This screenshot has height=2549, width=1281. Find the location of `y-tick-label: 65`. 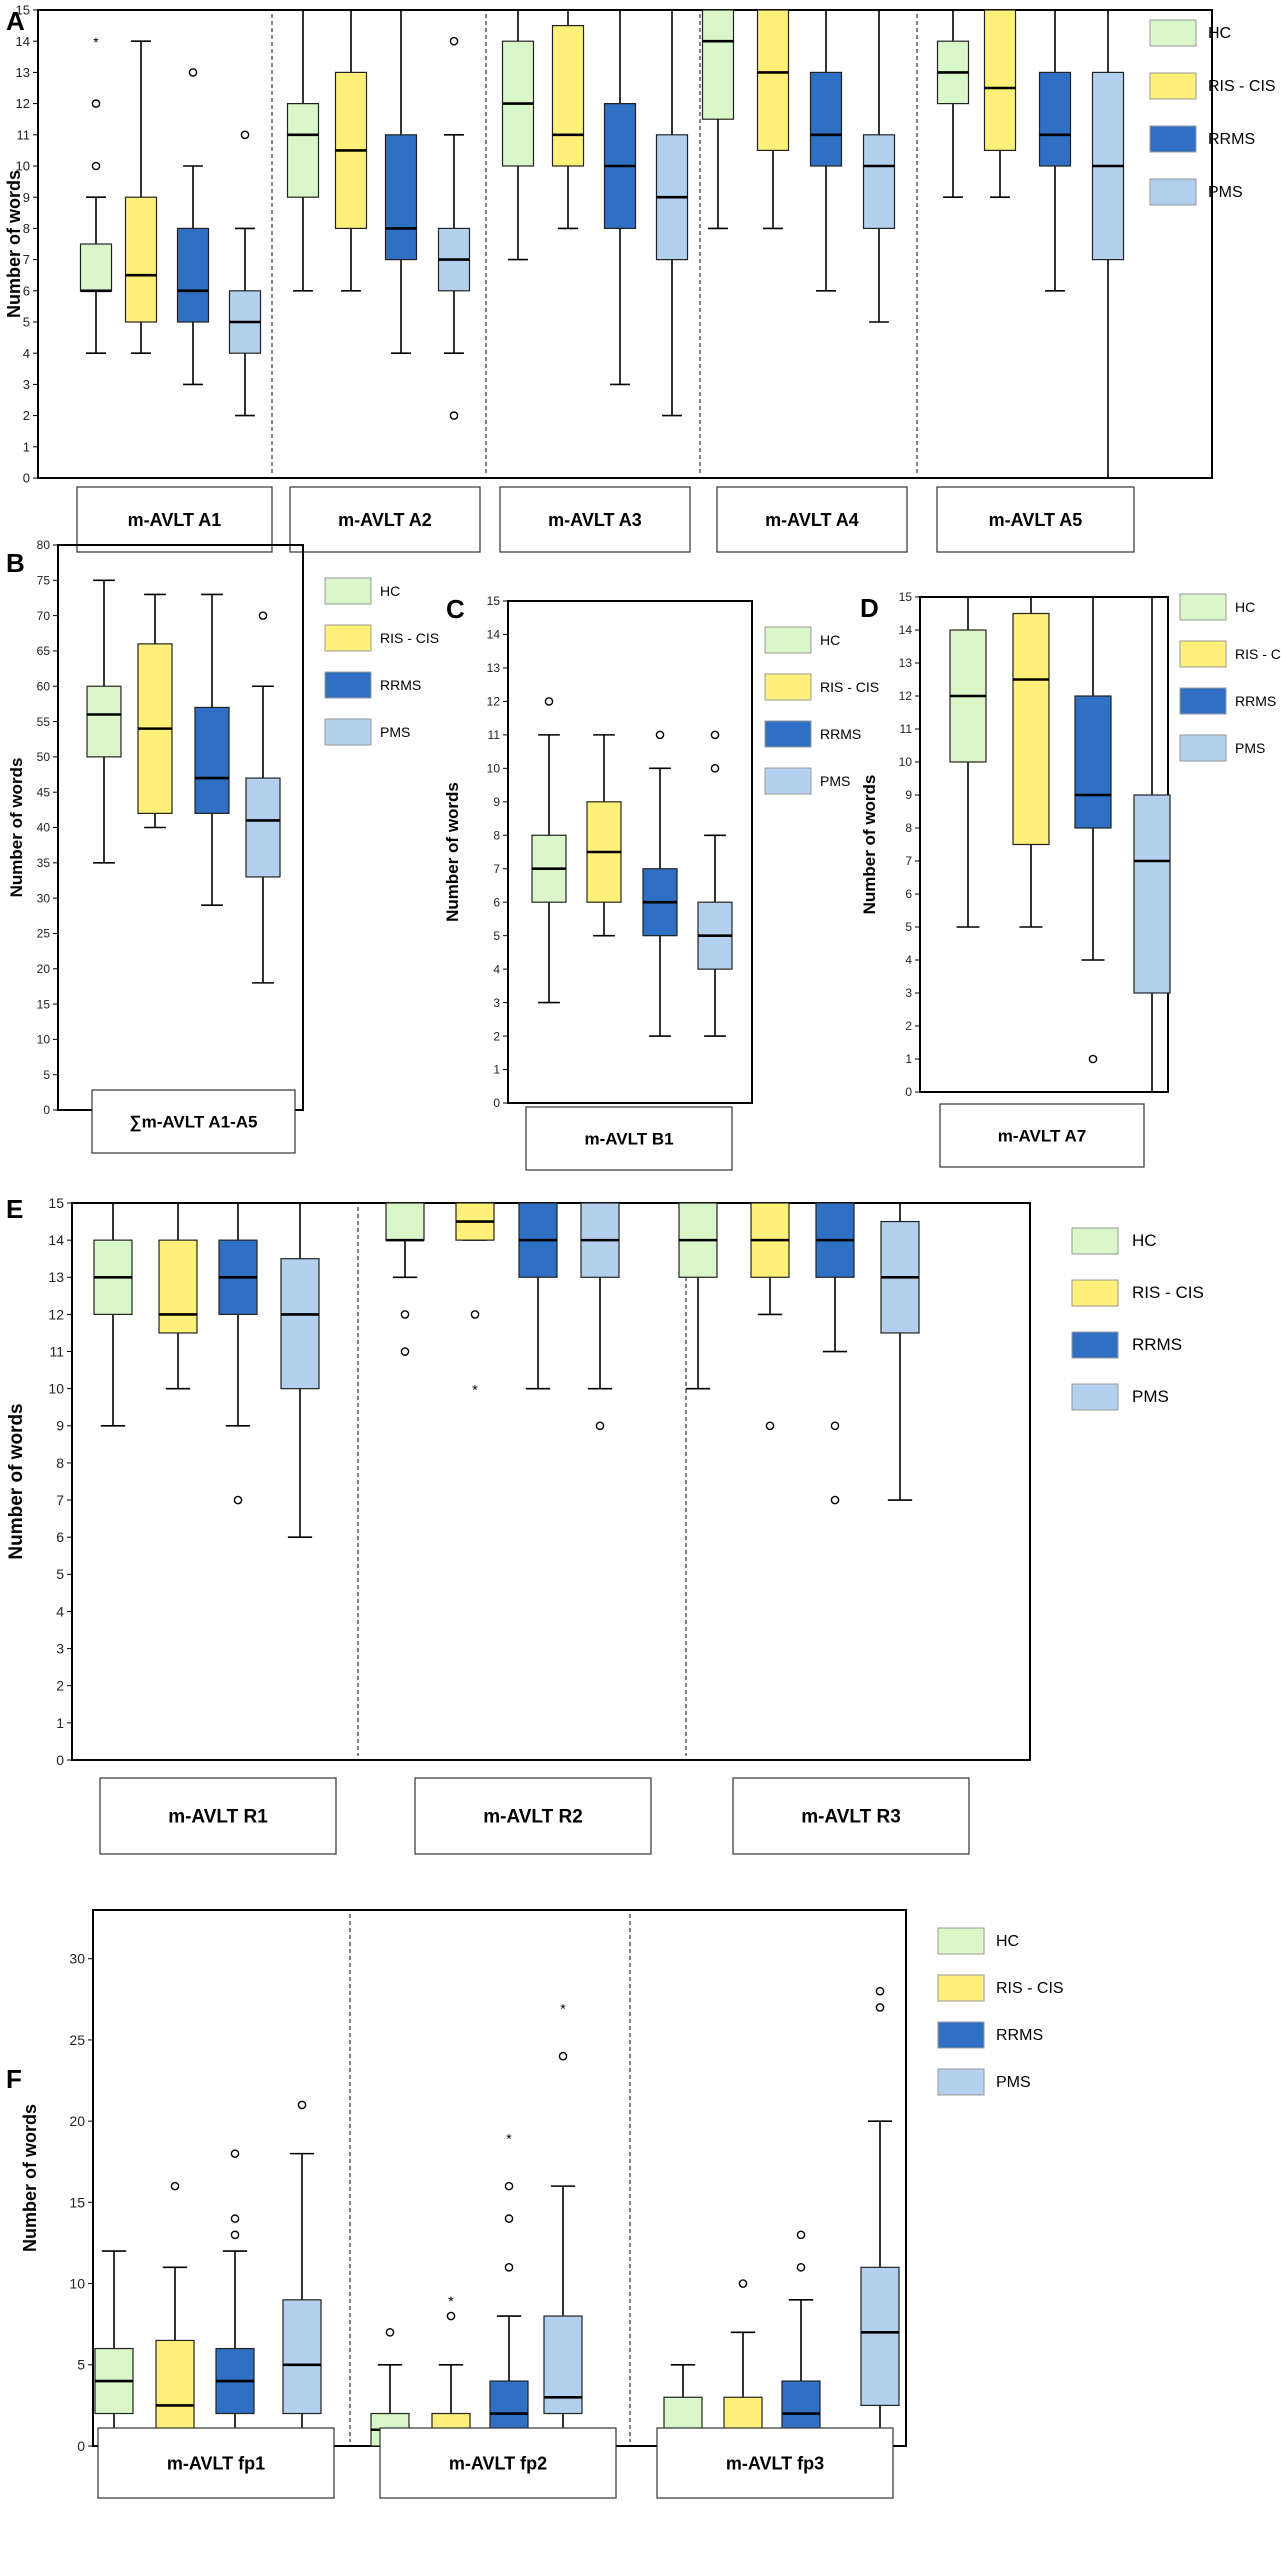

y-tick-label: 65 is located at coordinates (44, 651).